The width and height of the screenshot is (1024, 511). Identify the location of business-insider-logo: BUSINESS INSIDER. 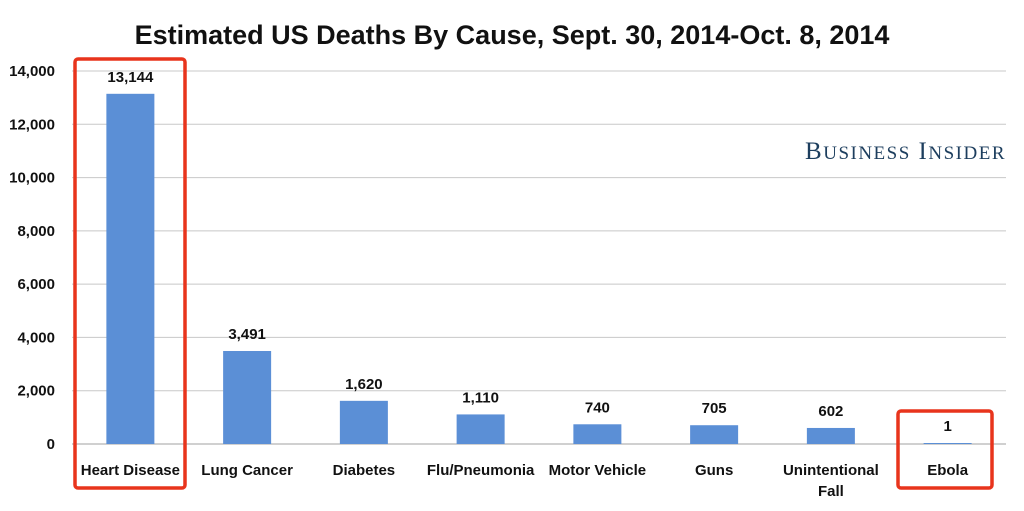
(905, 151).